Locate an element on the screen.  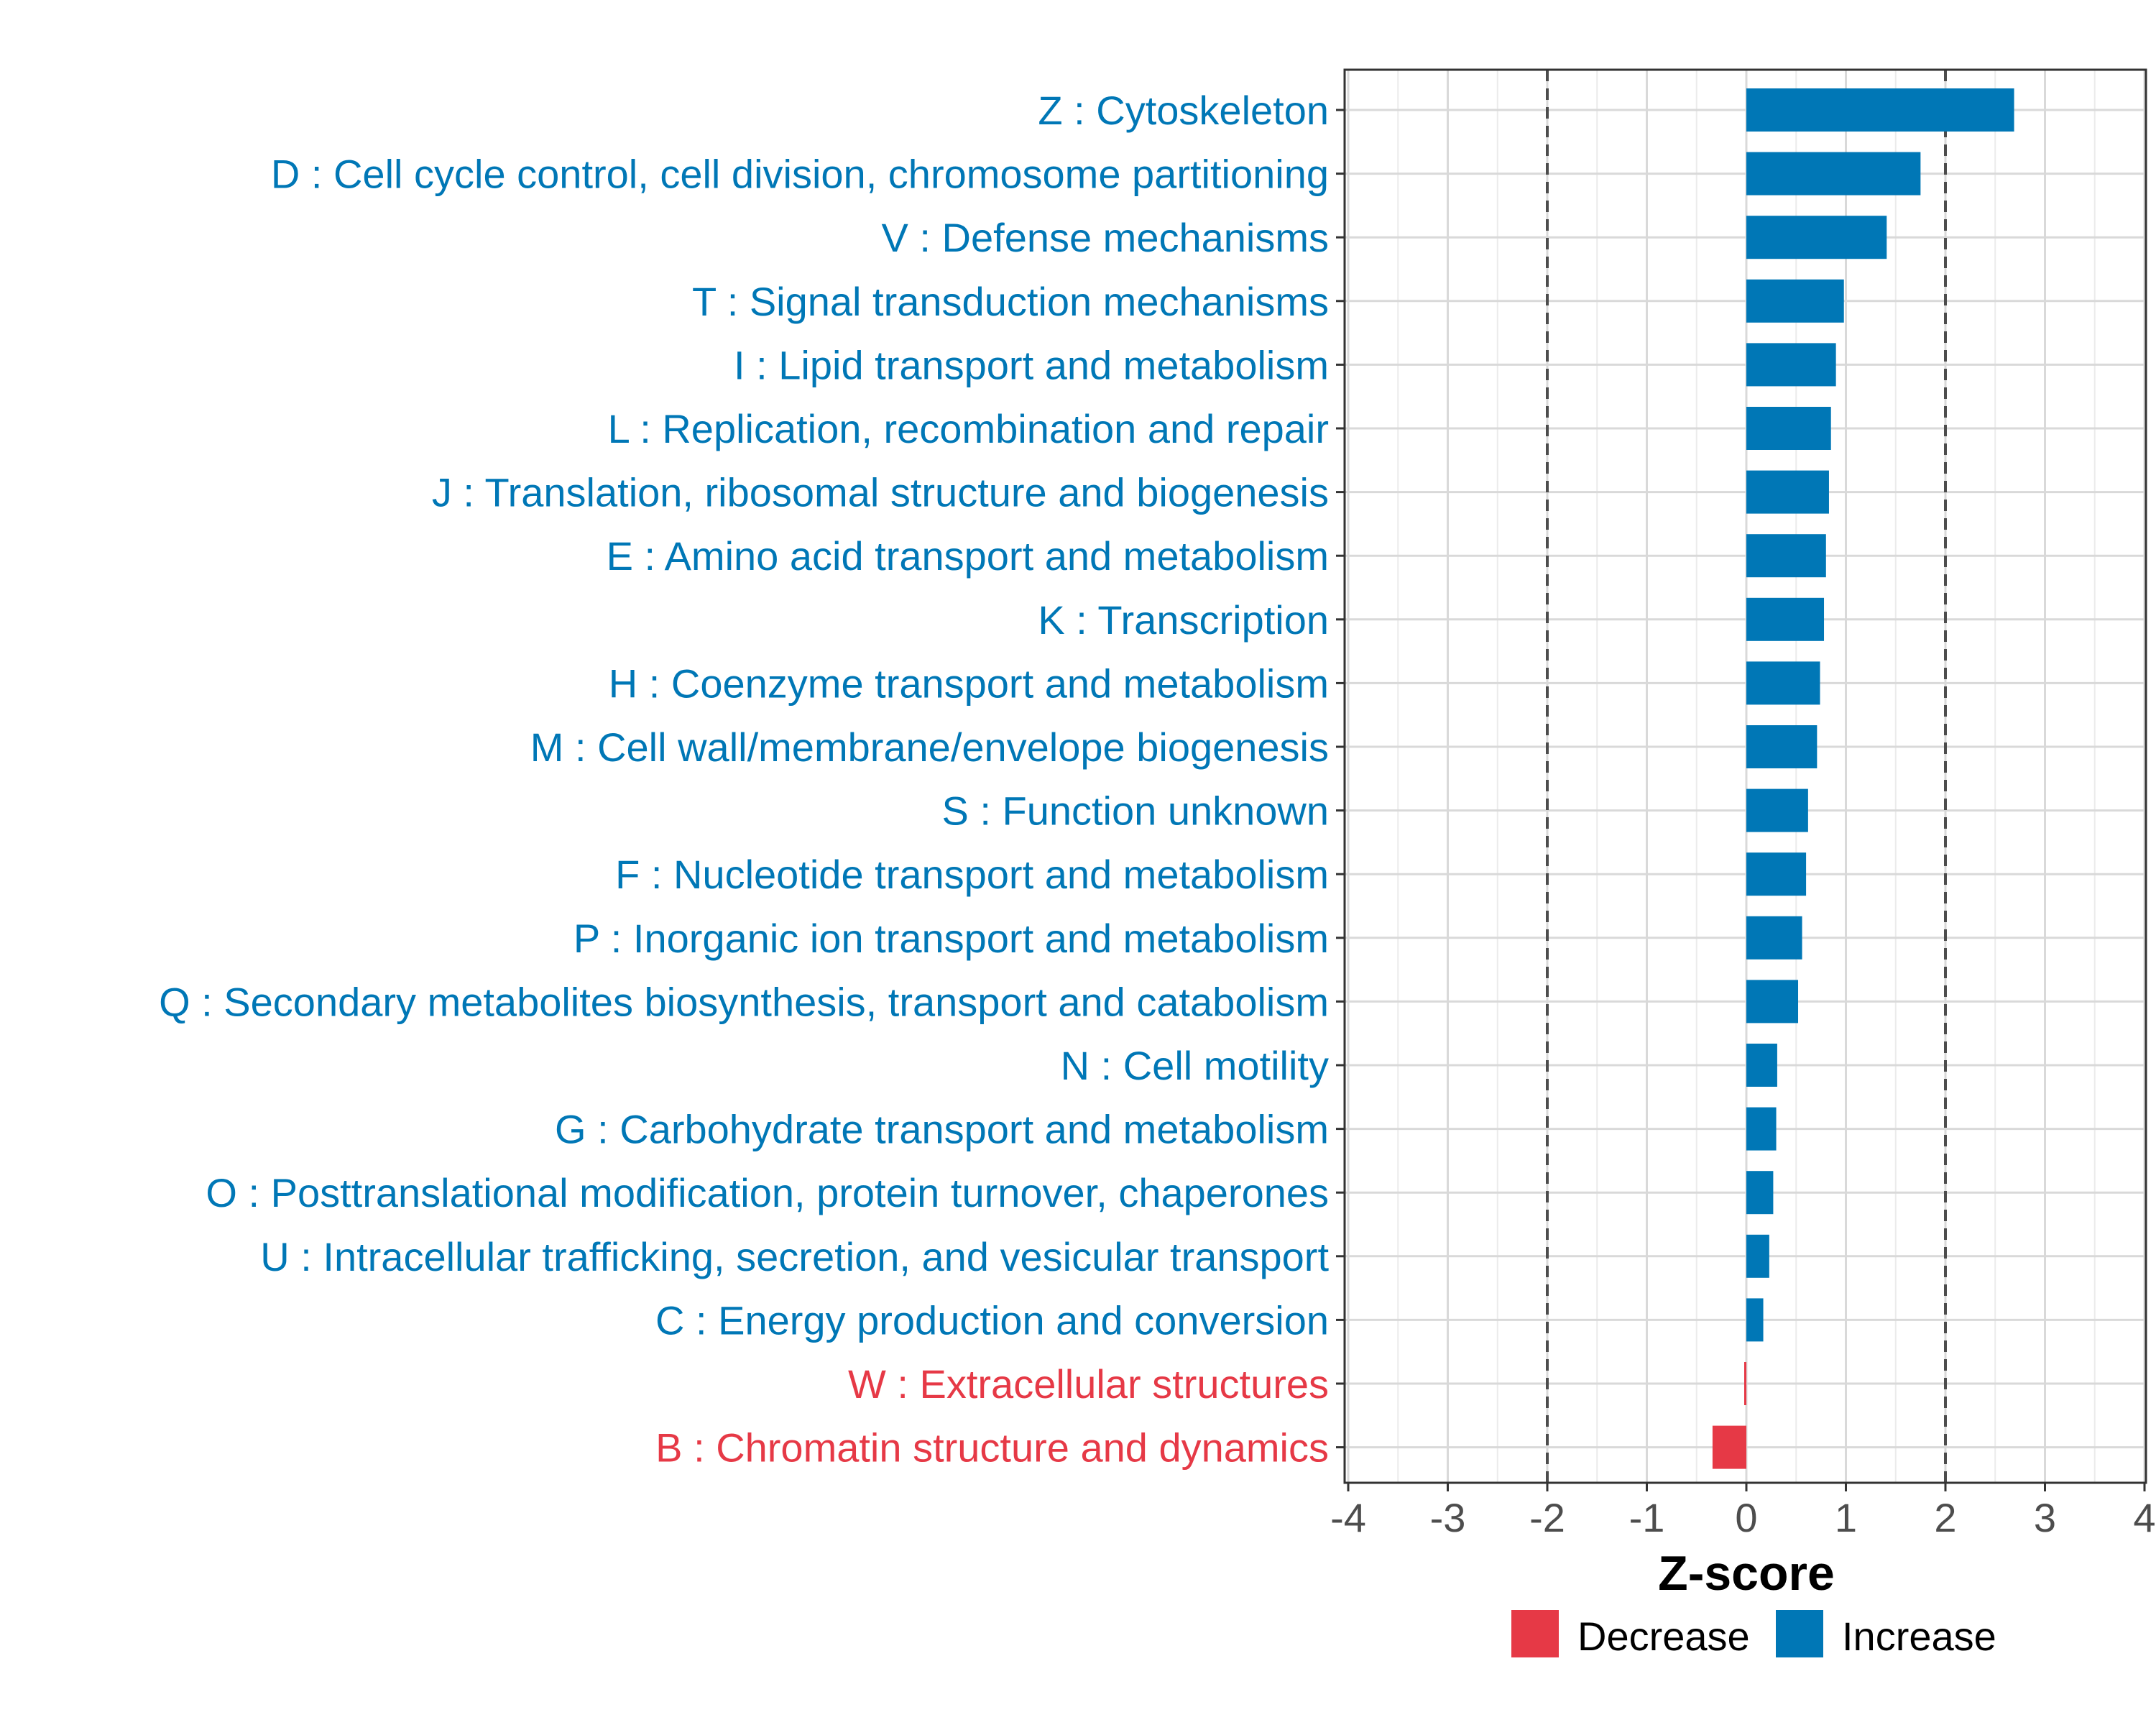
x-tick-label: -4 is located at coordinates (1348, 1517).